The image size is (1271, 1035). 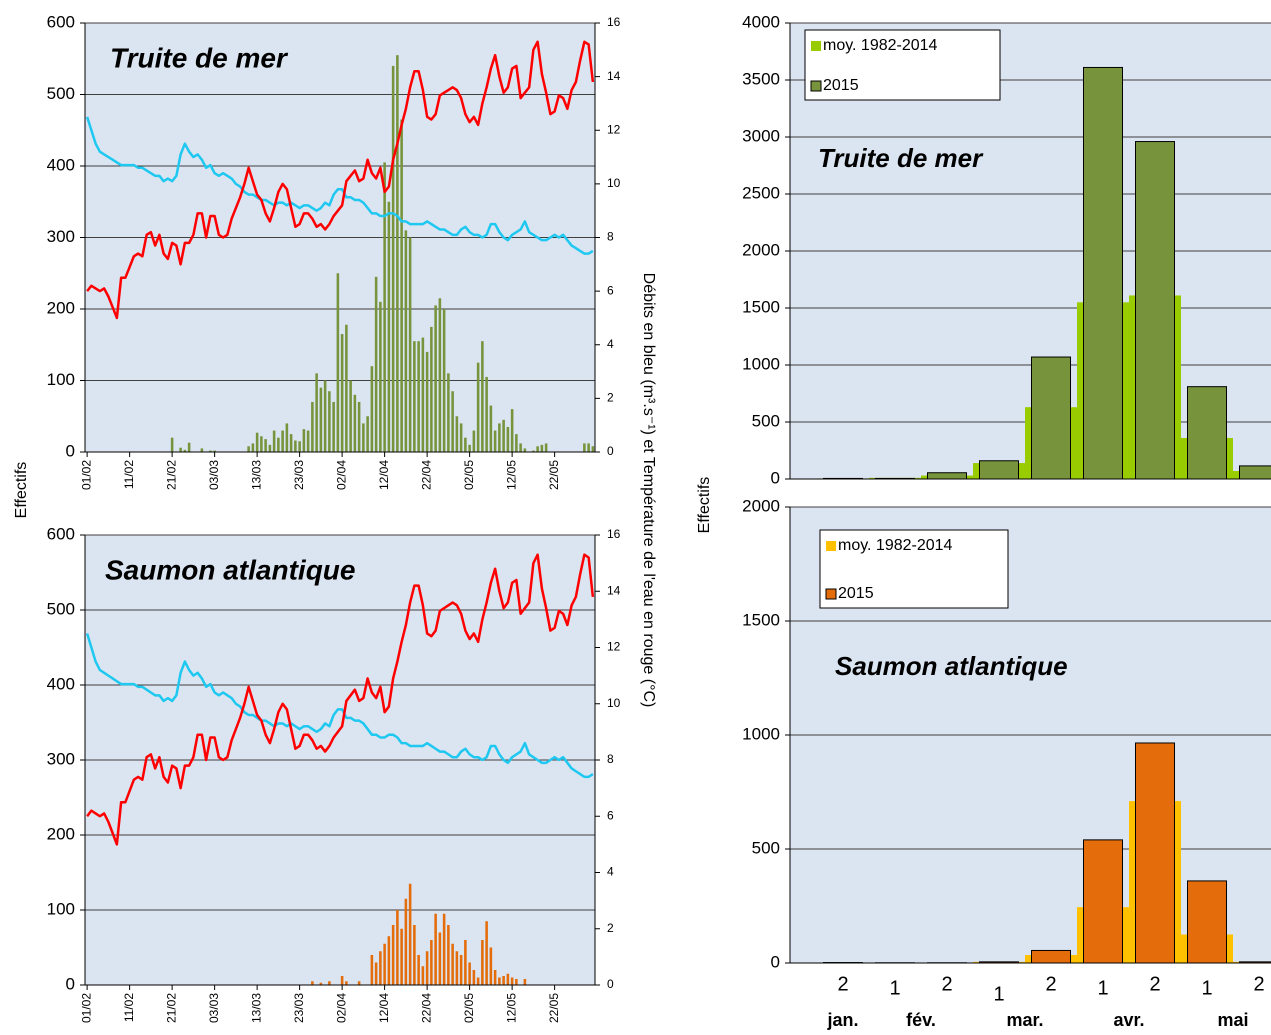 I want to click on y-tick-label: 300, so click(x=61, y=236).